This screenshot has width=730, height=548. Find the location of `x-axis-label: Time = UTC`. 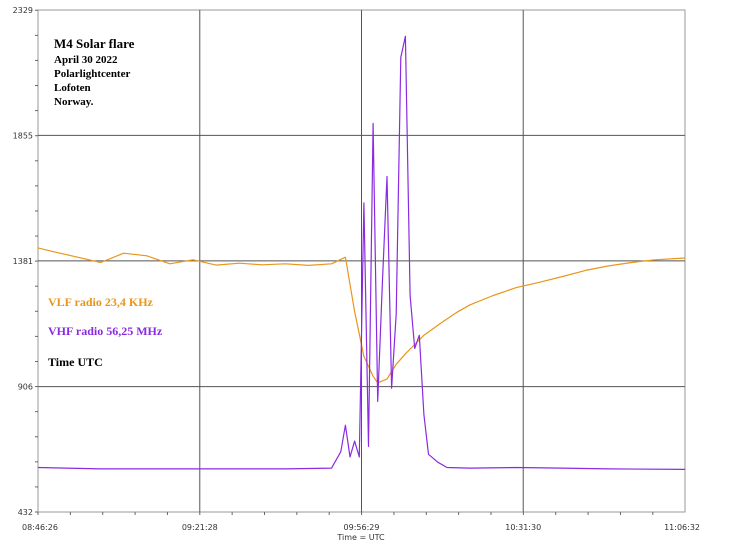

x-axis-label: Time = UTC is located at coordinates (360, 537).